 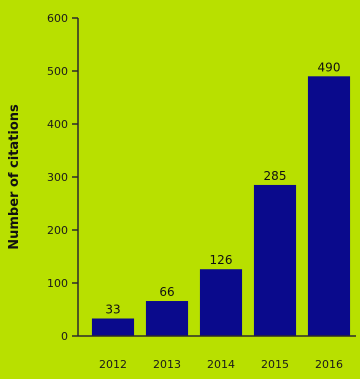 What do you see at coordinates (57, 124) in the screenshot?
I see `y-tick-label: 400` at bounding box center [57, 124].